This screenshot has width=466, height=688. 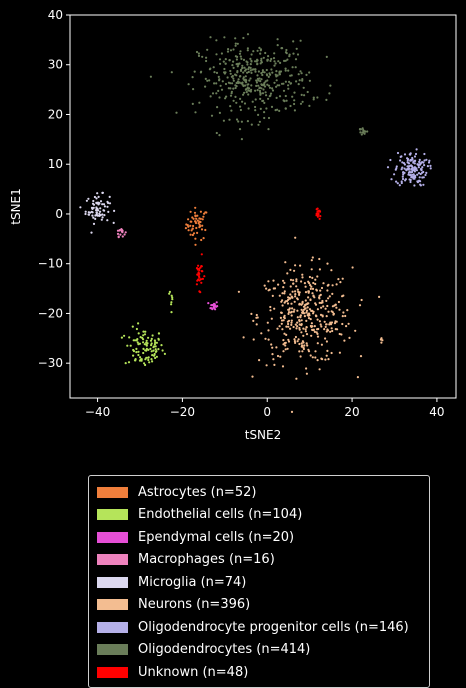 What do you see at coordinates (193, 672) in the screenshot?
I see `legend-label: Unknown (n=48)` at bounding box center [193, 672].